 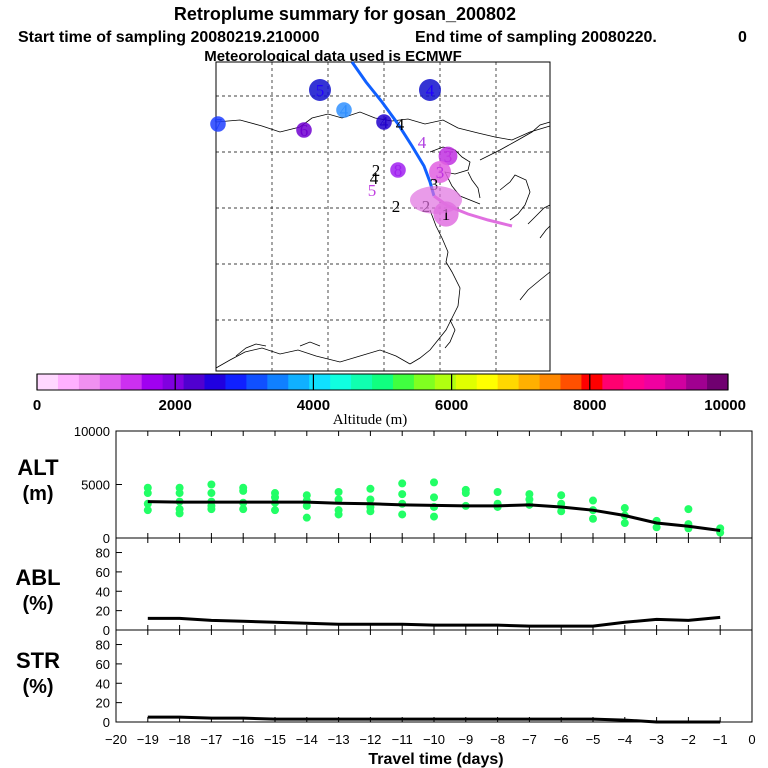 I want to click on x-tick-label: −17, so click(x=211, y=739).